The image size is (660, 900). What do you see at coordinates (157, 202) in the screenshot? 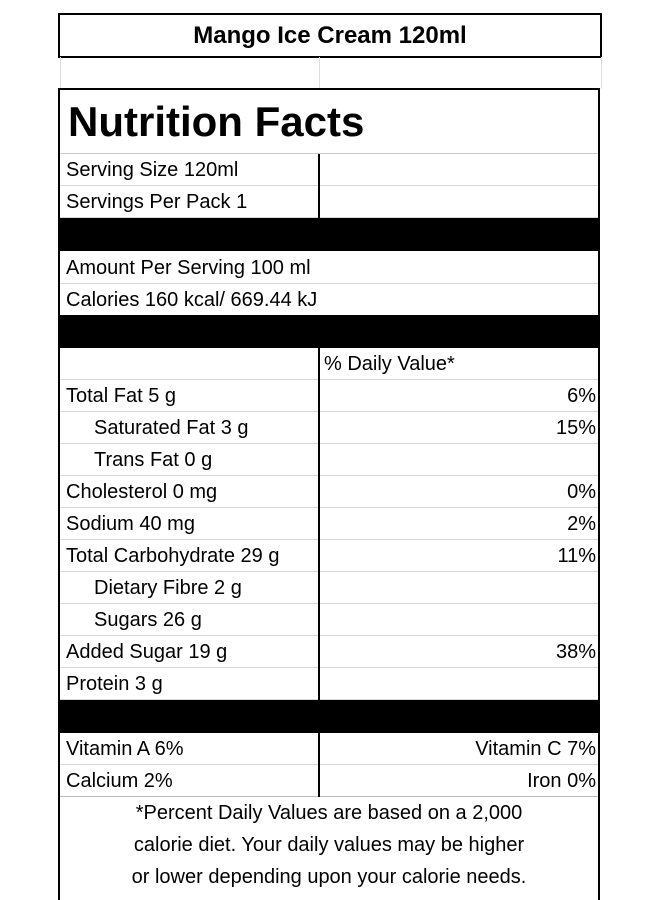
I see `servings-per-pack: Servings Per Pack 1` at bounding box center [157, 202].